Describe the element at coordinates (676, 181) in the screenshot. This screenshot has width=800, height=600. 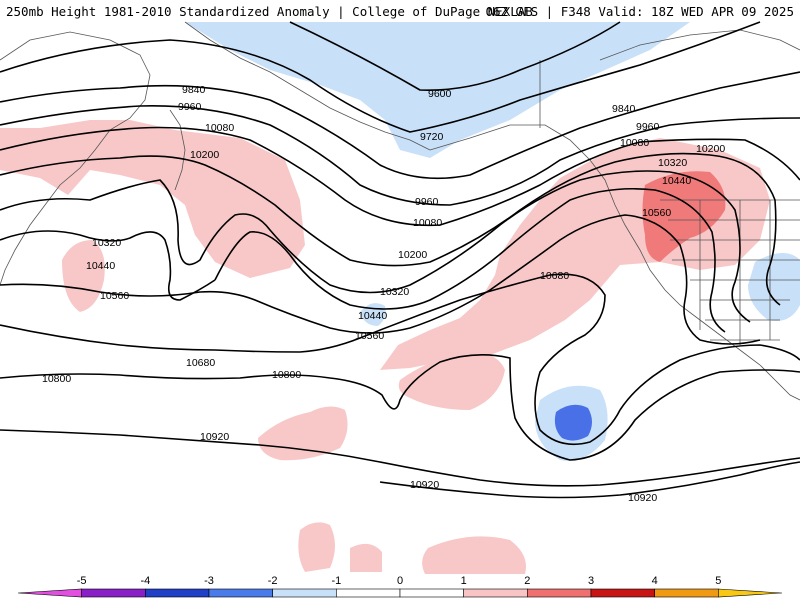
I see `label-10440-east: 10440` at that location.